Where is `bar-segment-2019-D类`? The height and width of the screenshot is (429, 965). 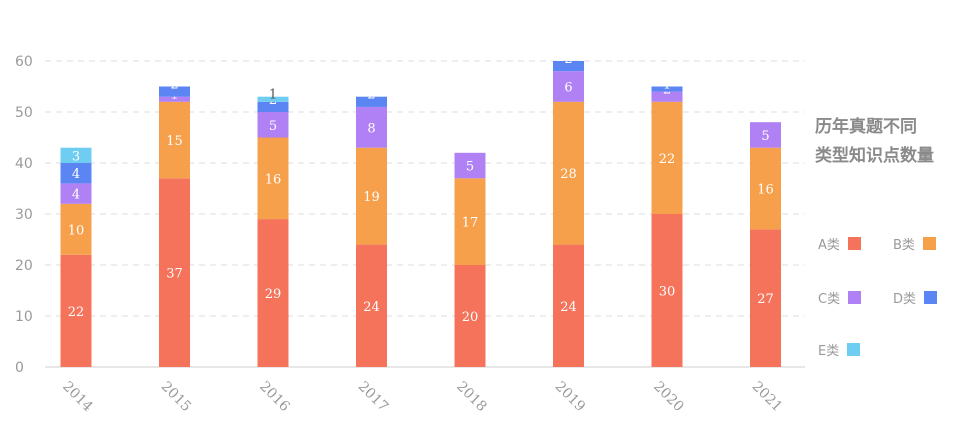
bar-segment-2019-D类 is located at coordinates (568, 66).